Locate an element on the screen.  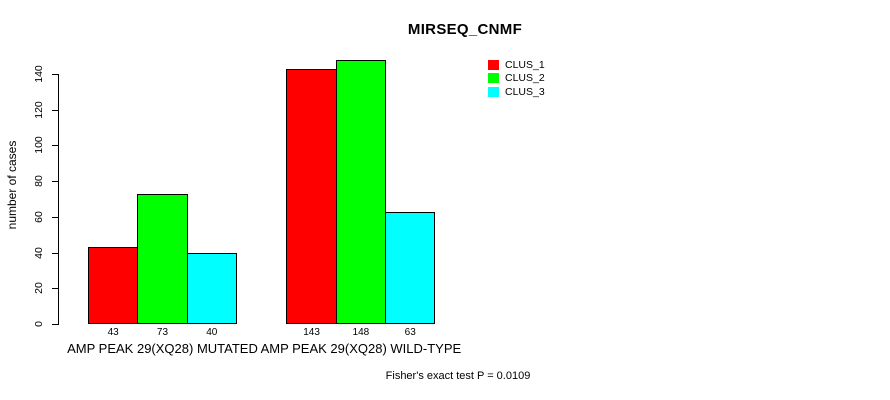
legend: CLUS_1 CLUS_2 CLUS_3 is located at coordinates (516, 79).